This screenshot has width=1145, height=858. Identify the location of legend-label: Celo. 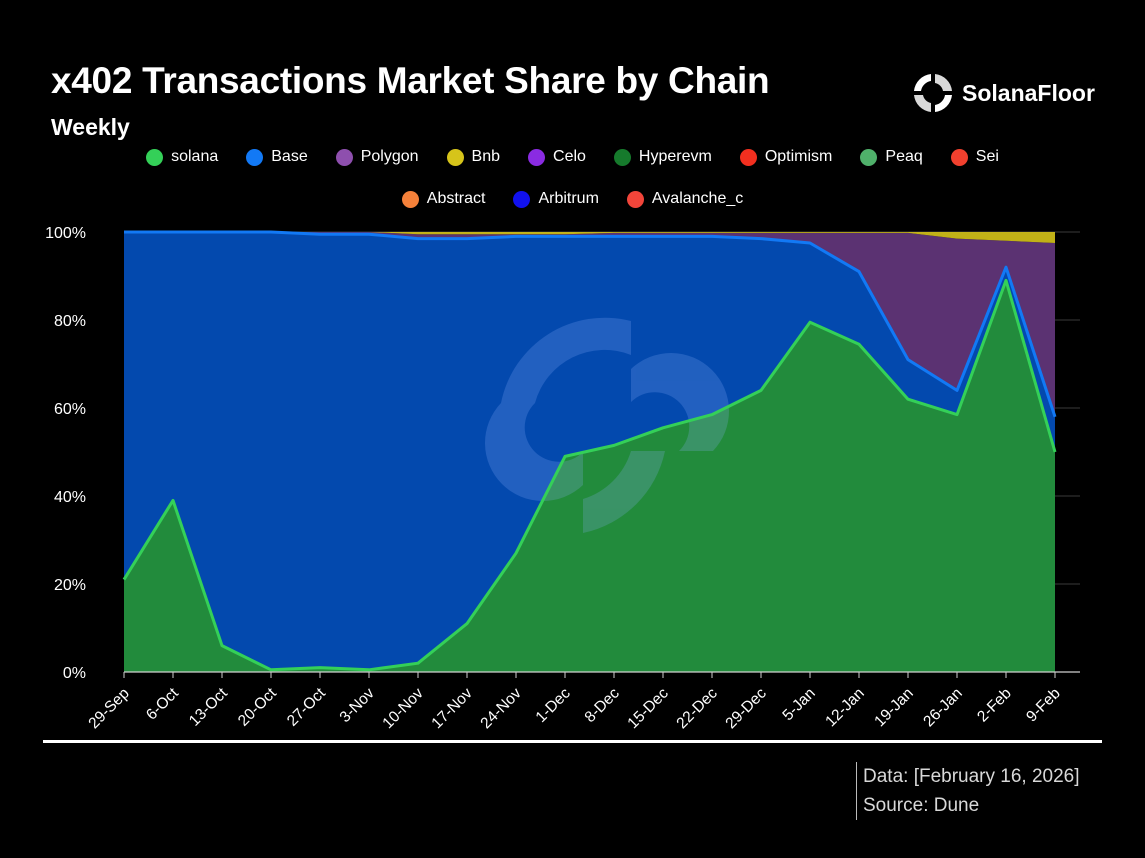
(569, 156).